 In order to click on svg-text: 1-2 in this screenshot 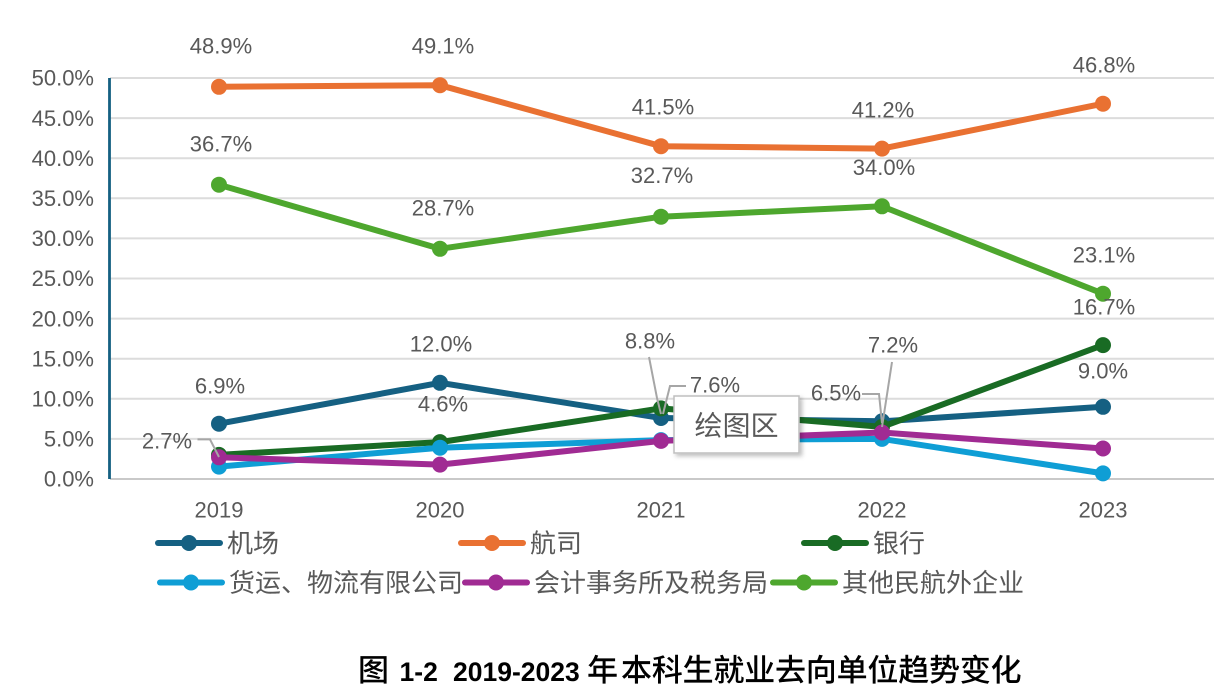, I will do `click(419, 672)`.